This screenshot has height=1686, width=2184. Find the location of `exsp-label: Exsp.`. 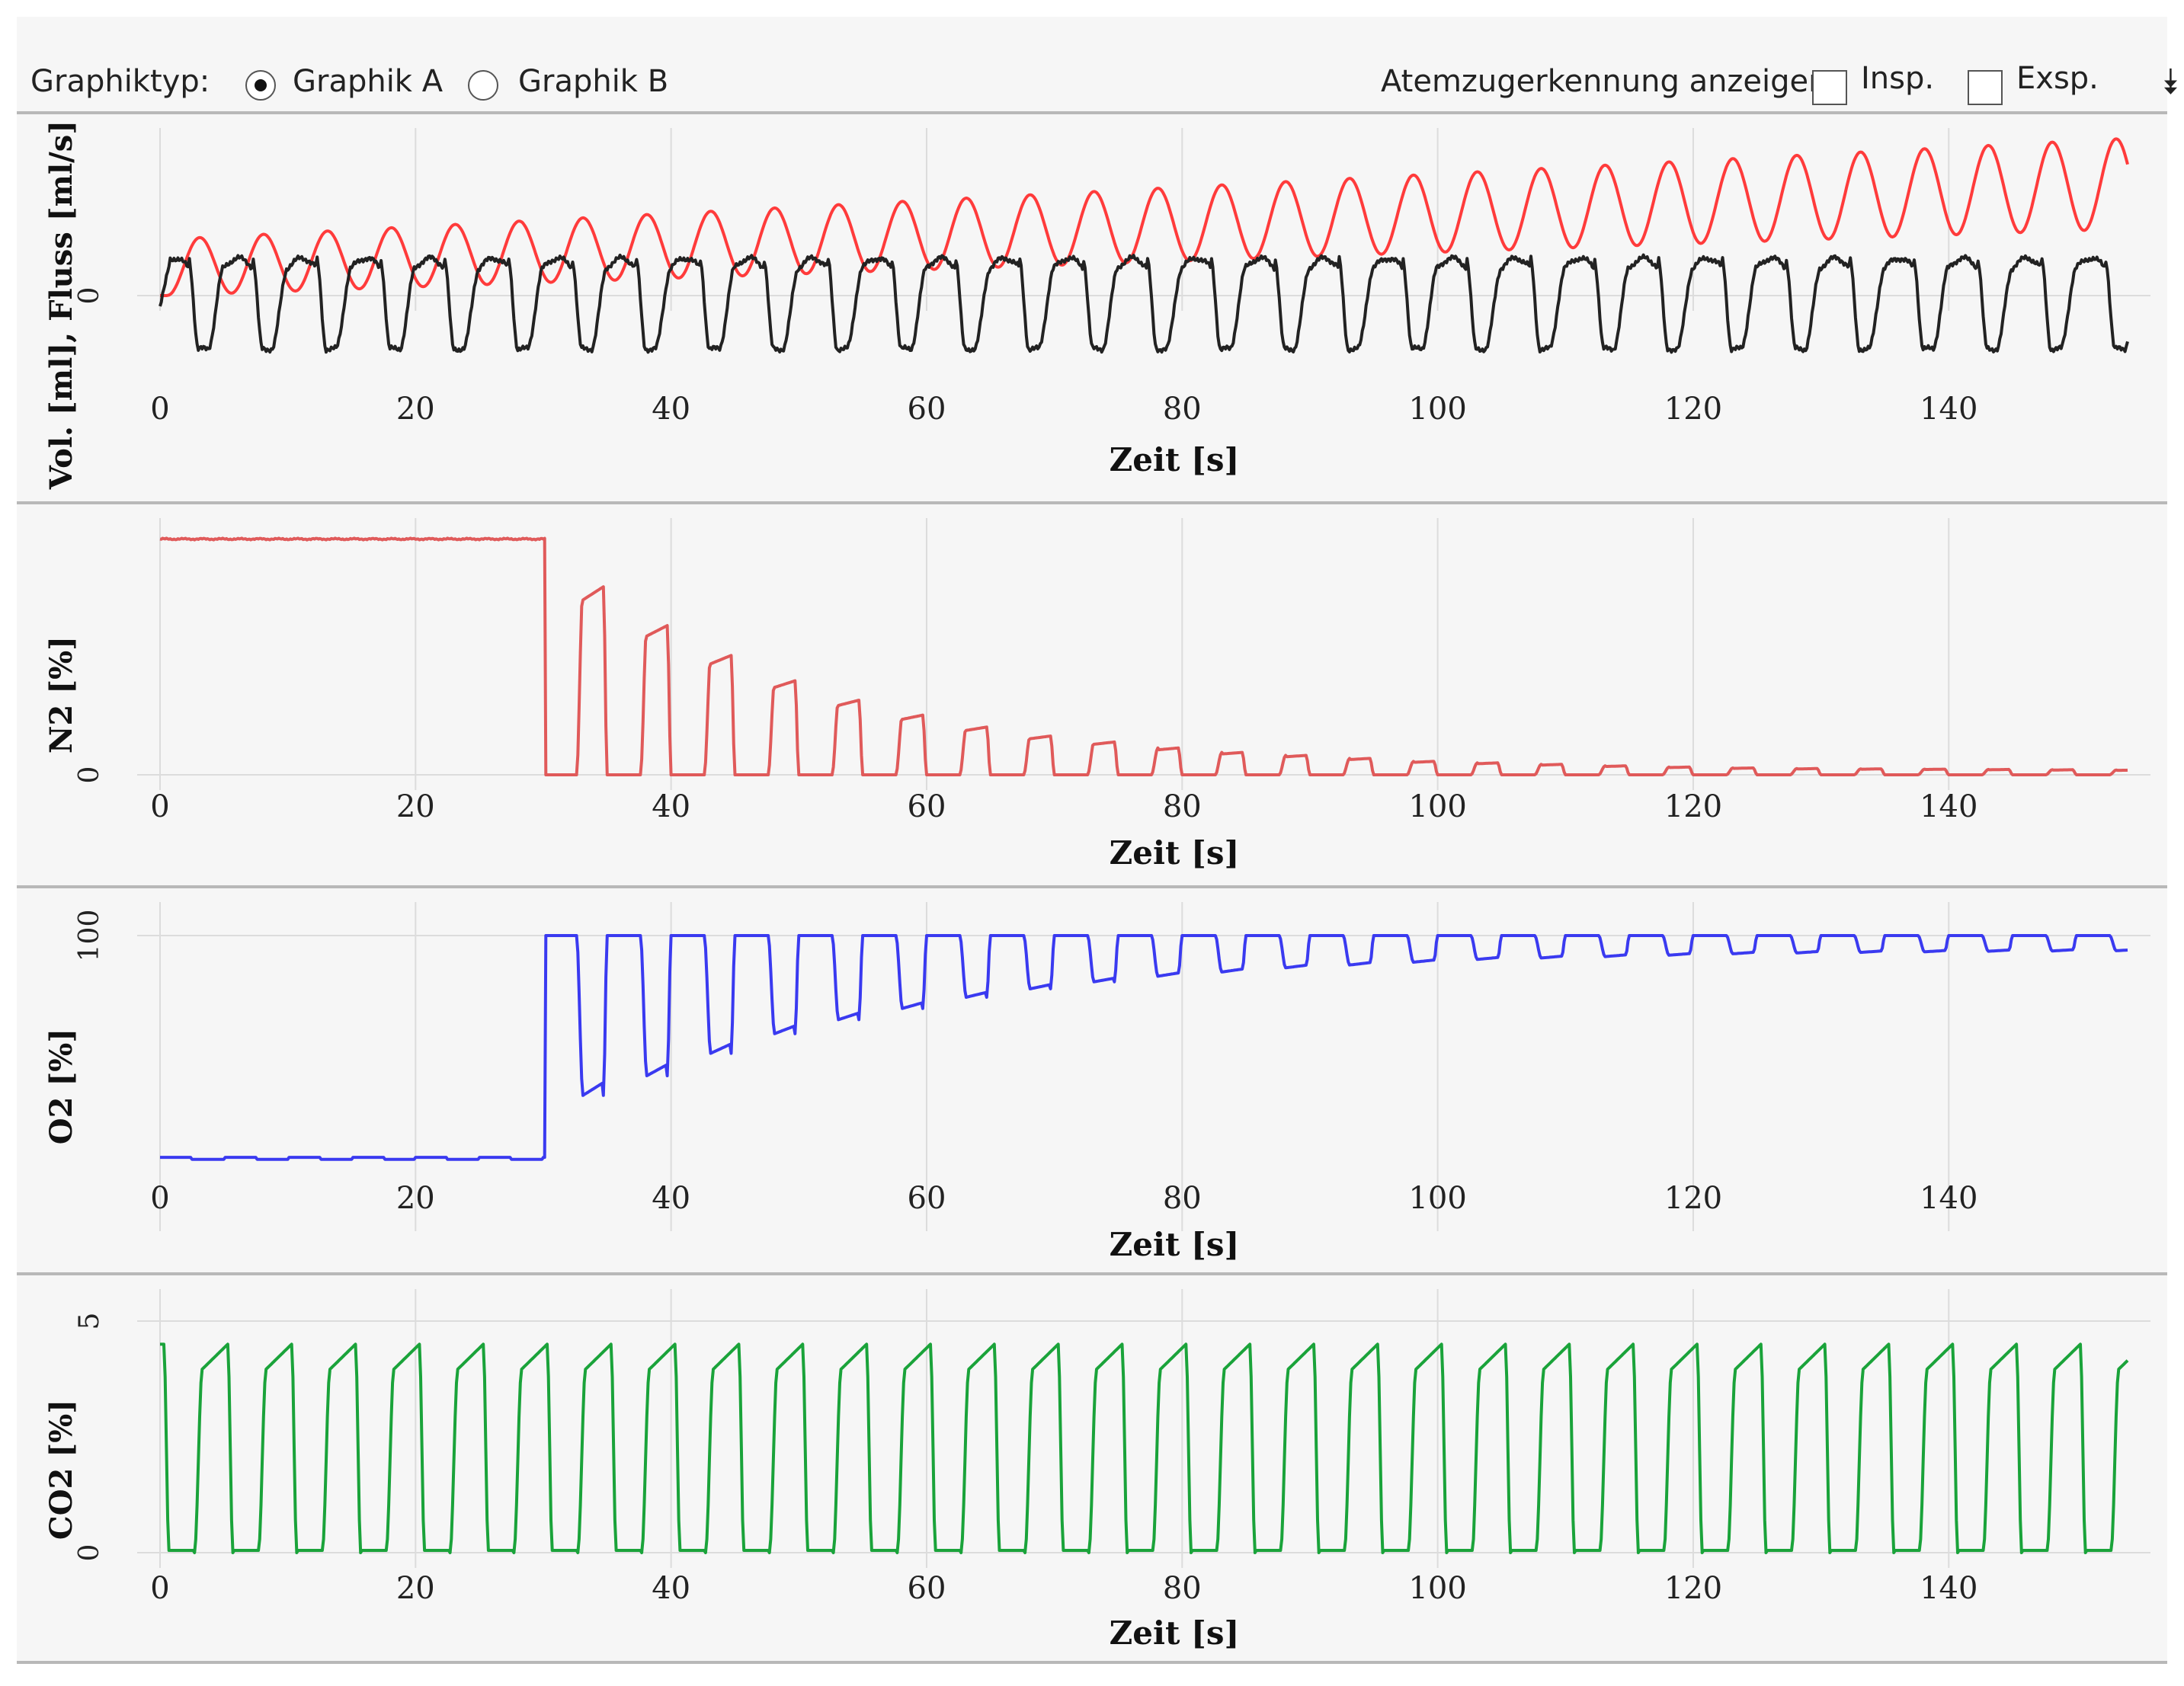

exsp-label: Exsp. is located at coordinates (2057, 78).